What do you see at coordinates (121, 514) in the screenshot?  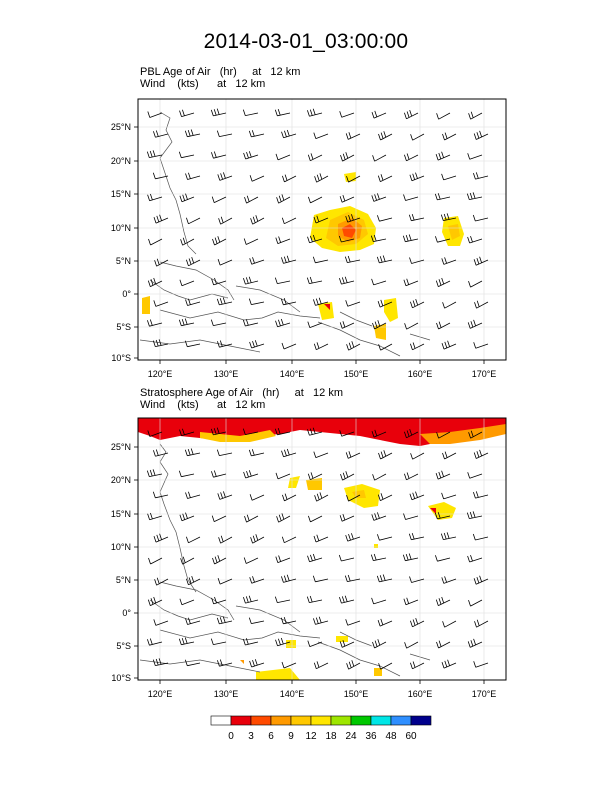 I see `lat-label: 15°N` at bounding box center [121, 514].